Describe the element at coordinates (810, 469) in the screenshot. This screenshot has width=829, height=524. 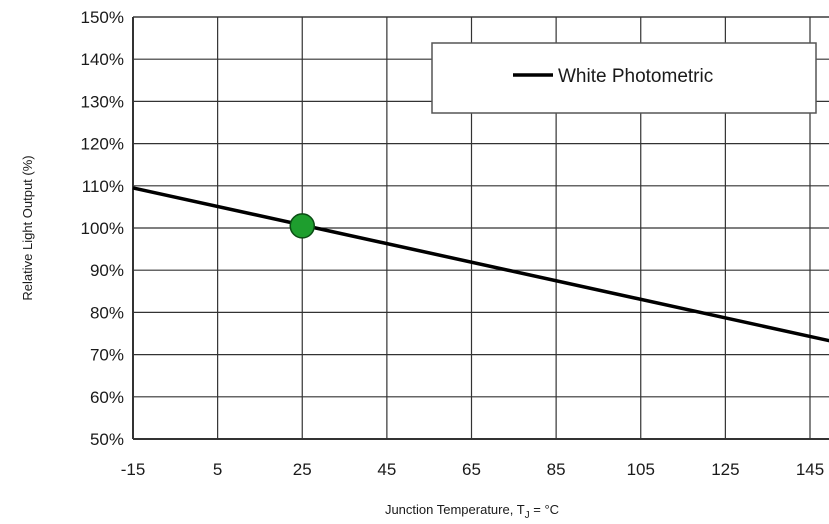
I see `x-tick-label: 145` at that location.